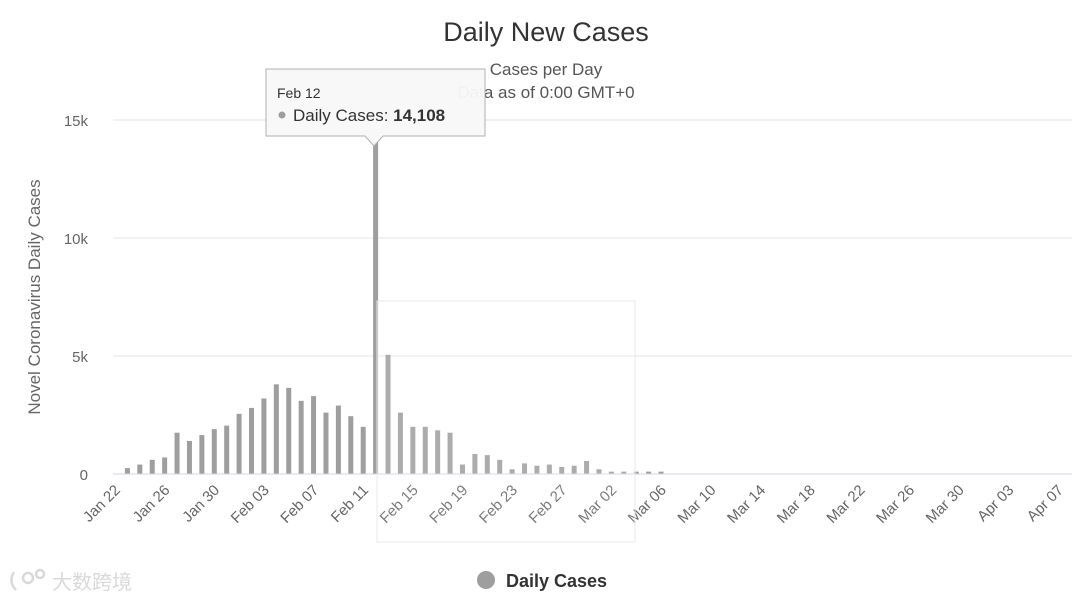 The width and height of the screenshot is (1080, 602). What do you see at coordinates (486, 580) in the screenshot?
I see `legend-marker` at bounding box center [486, 580].